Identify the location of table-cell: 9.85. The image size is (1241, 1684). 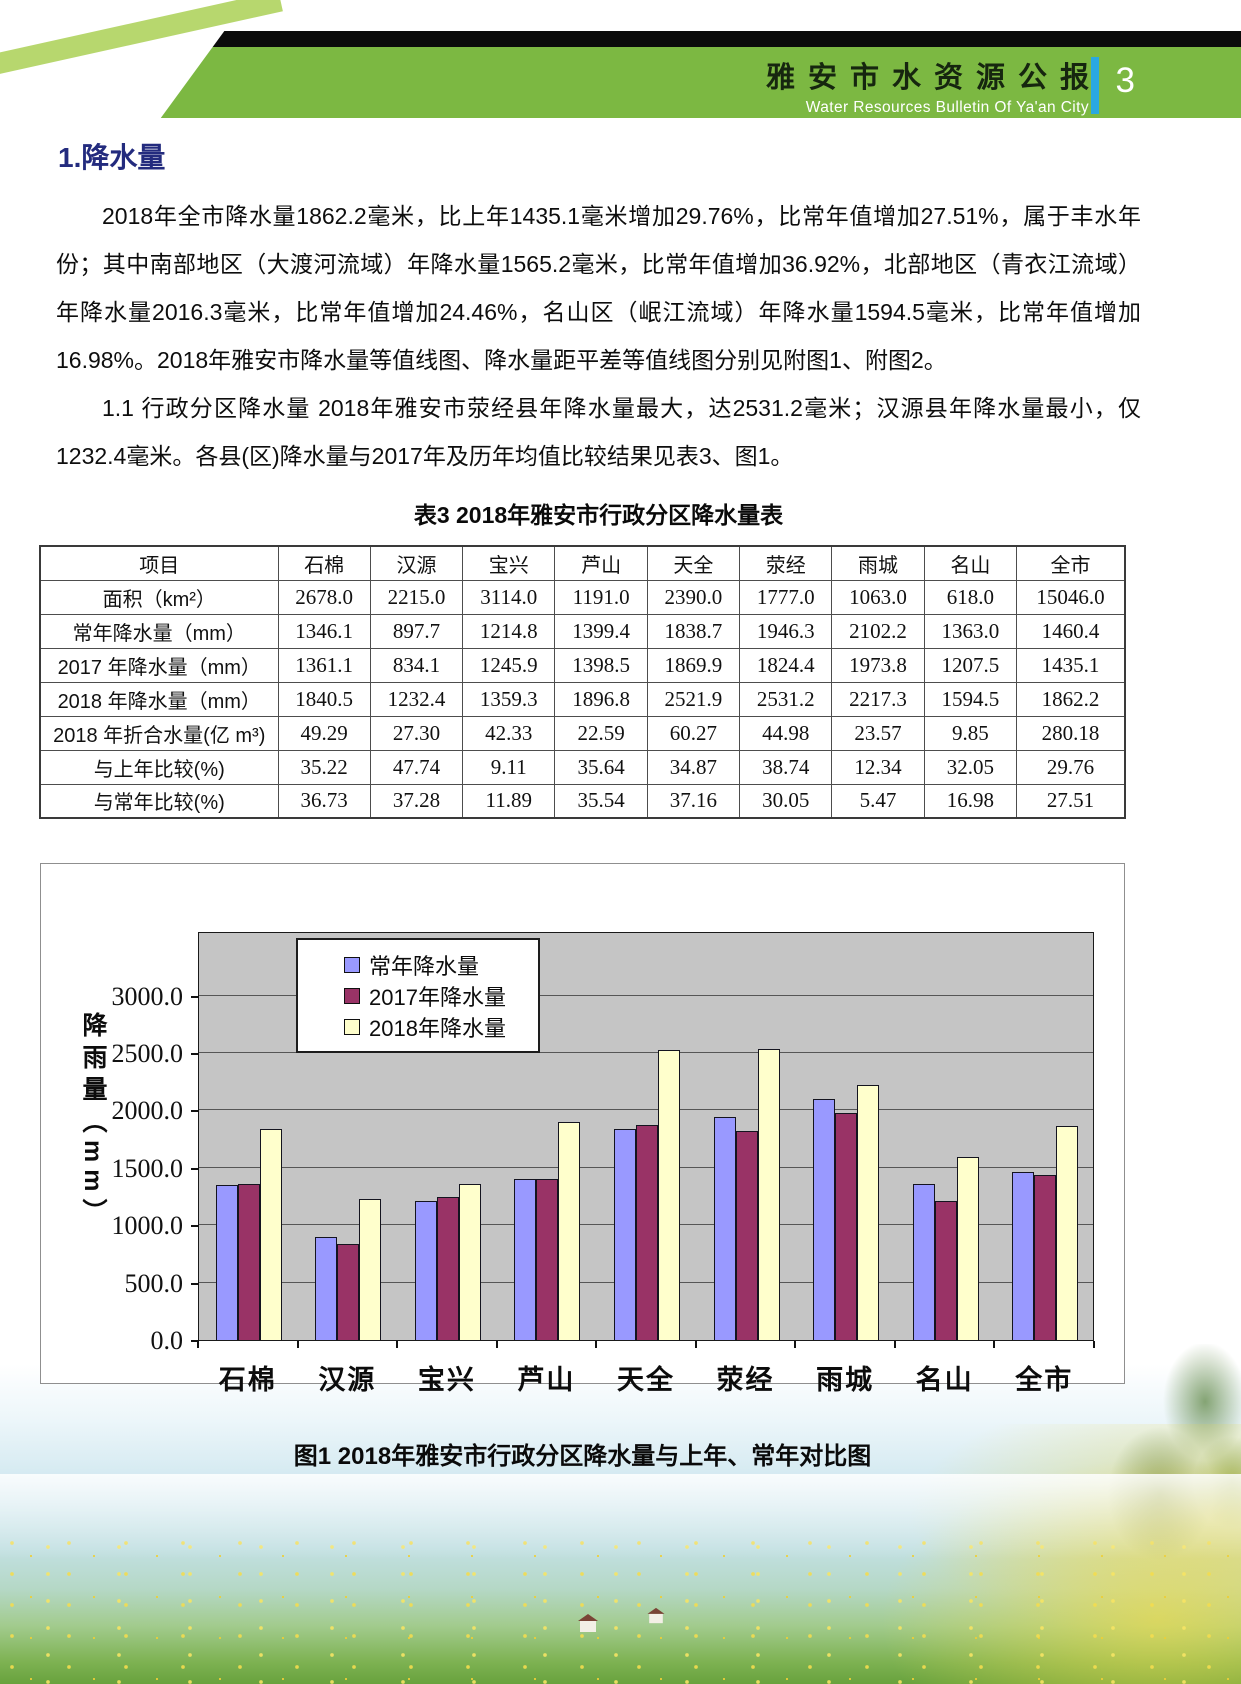
(970, 733).